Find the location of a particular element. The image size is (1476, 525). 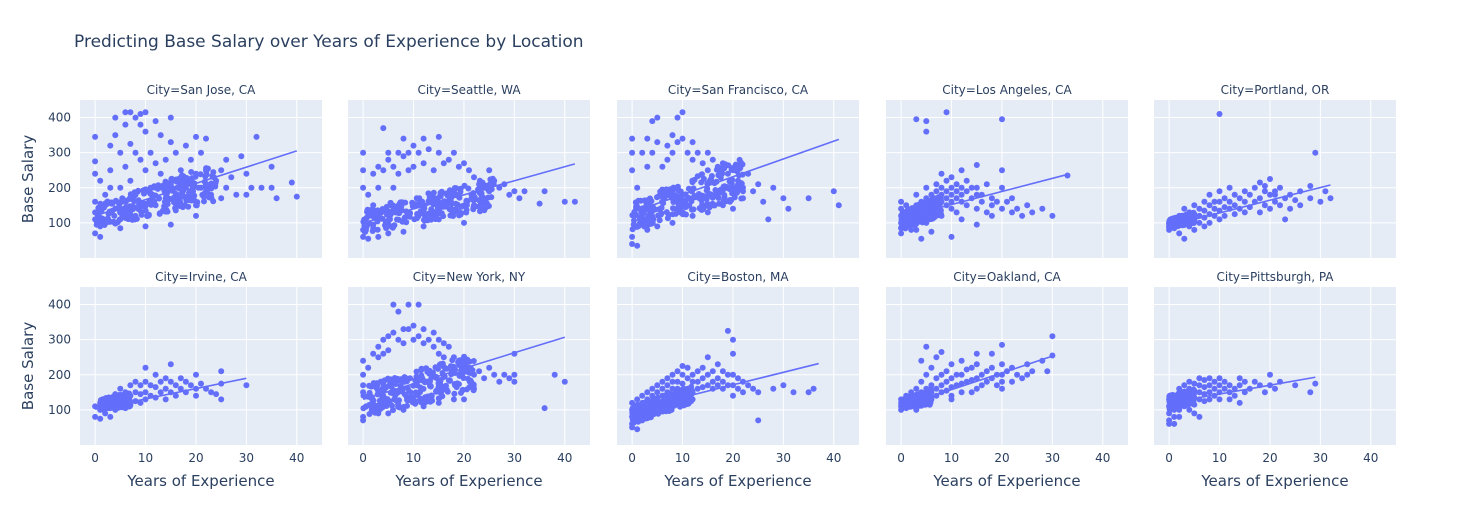

facet-5: City=Portland, OR is located at coordinates (1275, 170).